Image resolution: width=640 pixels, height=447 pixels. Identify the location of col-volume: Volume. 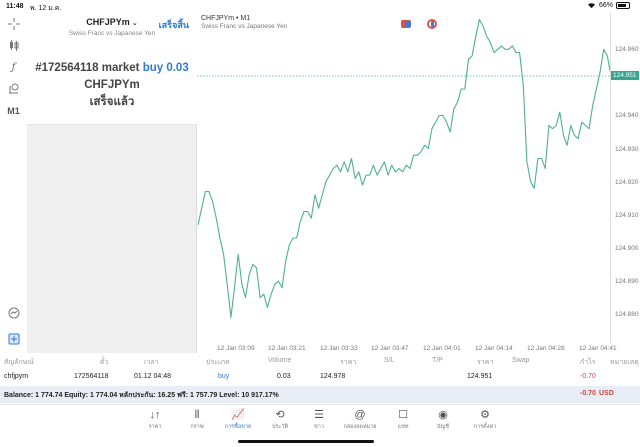
(280, 360).